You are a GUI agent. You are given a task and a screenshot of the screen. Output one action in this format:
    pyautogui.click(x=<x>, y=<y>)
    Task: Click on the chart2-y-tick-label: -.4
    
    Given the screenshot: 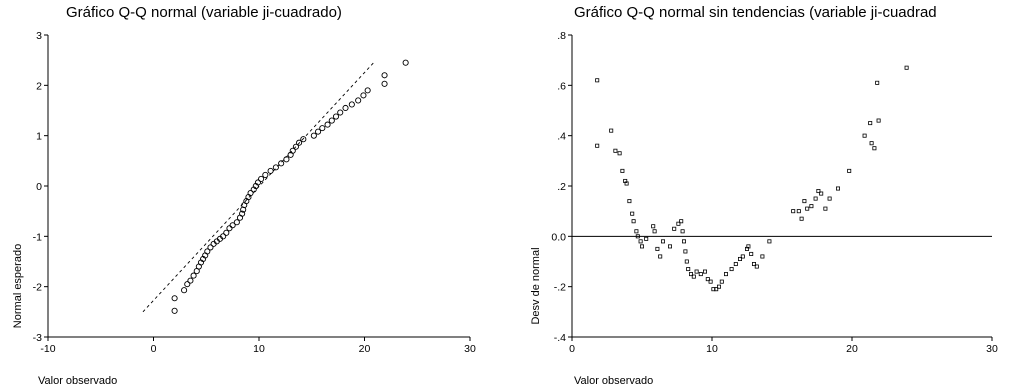 What is the action you would take?
    pyautogui.click(x=560, y=338)
    